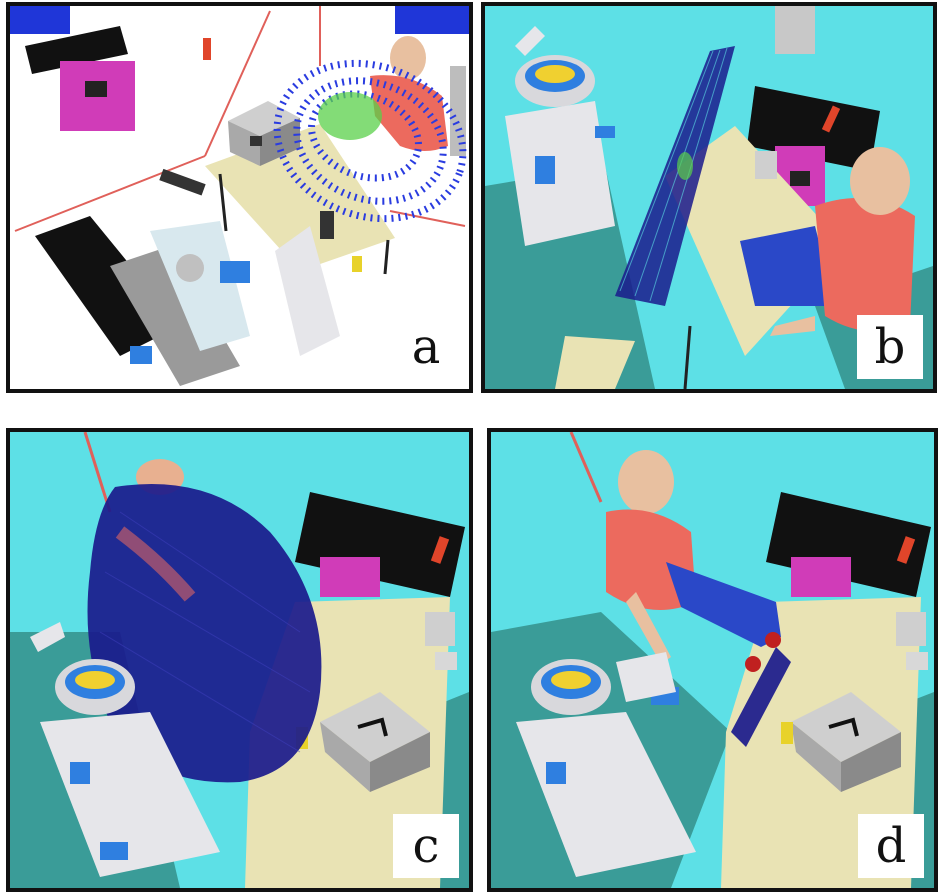 The width and height of the screenshot is (939, 893). I want to click on panel-label: a, so click(426, 347).